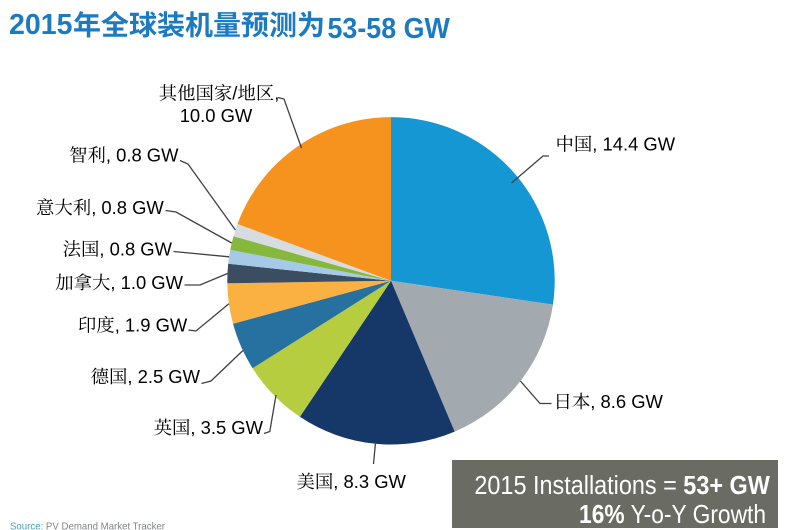  Describe the element at coordinates (622, 486) in the screenshot. I see `svg-text: 2015 Installations = 53+ GW` at that location.